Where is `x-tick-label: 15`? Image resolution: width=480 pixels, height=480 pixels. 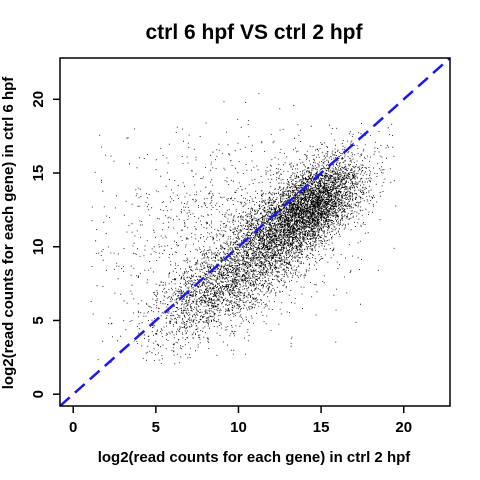
x-tick-label: 15 is located at coordinates (321, 427).